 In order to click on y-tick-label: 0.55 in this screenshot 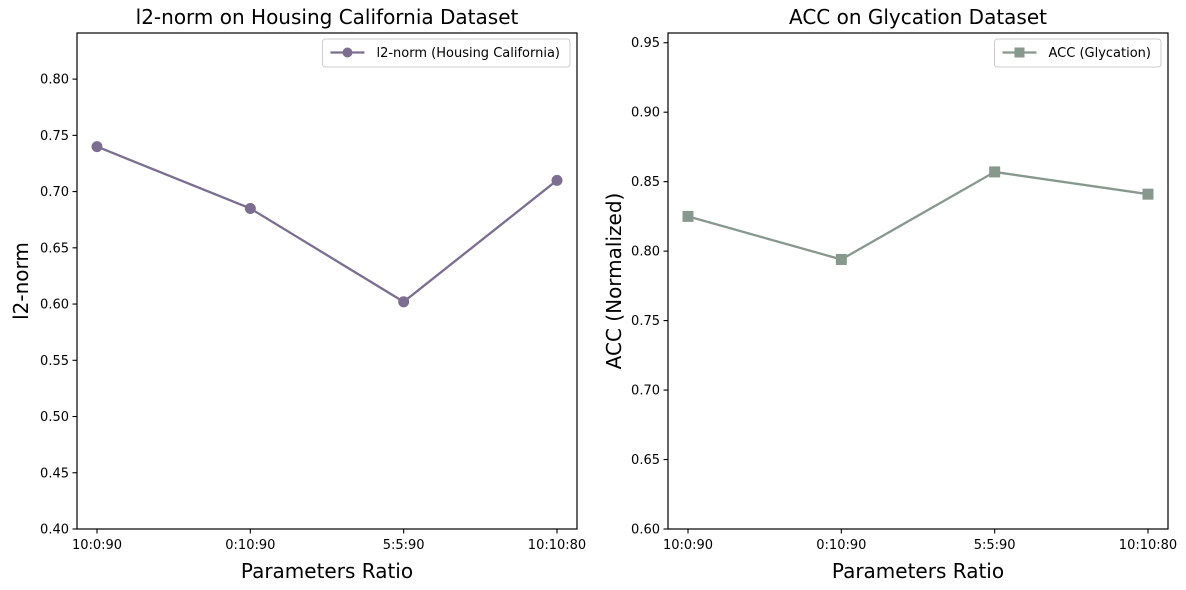, I will do `click(54, 361)`.